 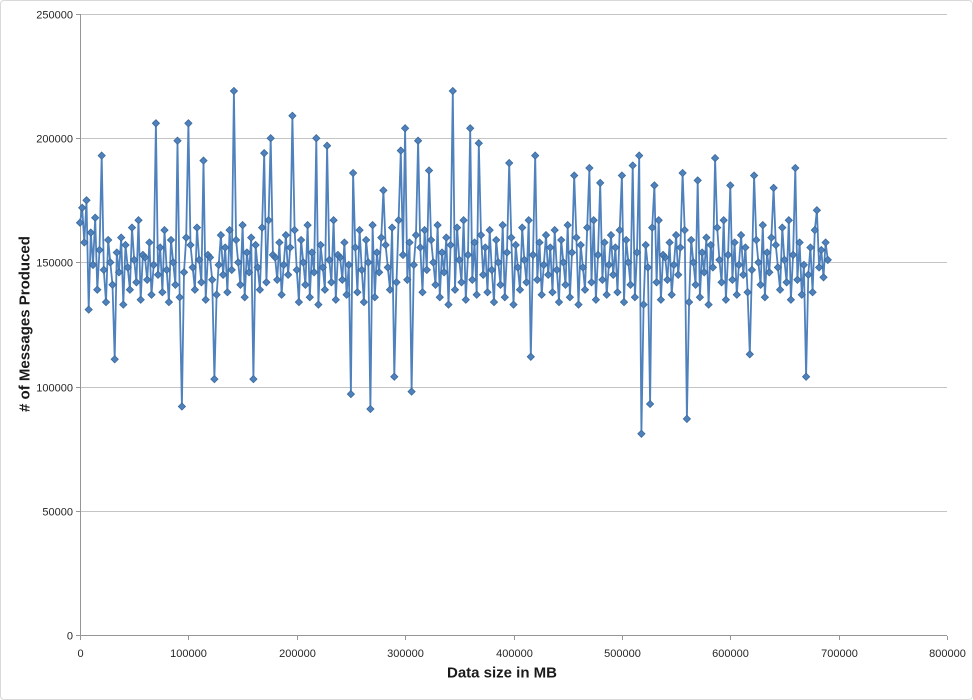 What do you see at coordinates (80, 654) in the screenshot?
I see `x-tick-label: 0` at bounding box center [80, 654].